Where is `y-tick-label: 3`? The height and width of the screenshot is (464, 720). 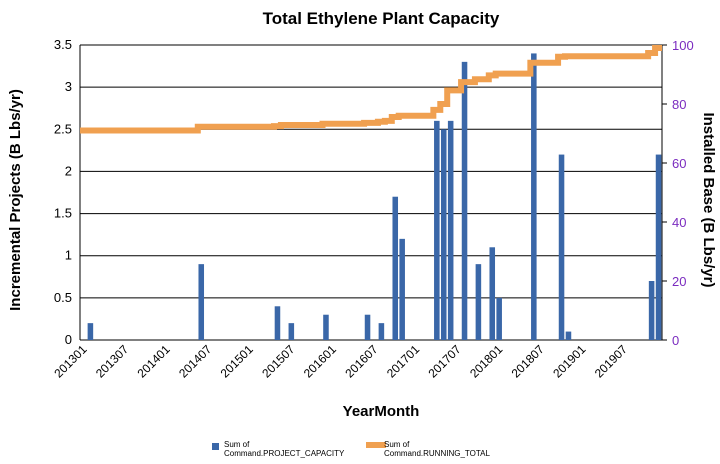
y-tick-label: 3 is located at coordinates (68, 86).